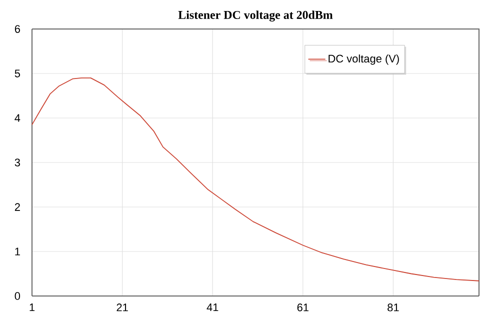  Describe the element at coordinates (17, 29) in the screenshot. I see `y-tick-label: 6` at that location.